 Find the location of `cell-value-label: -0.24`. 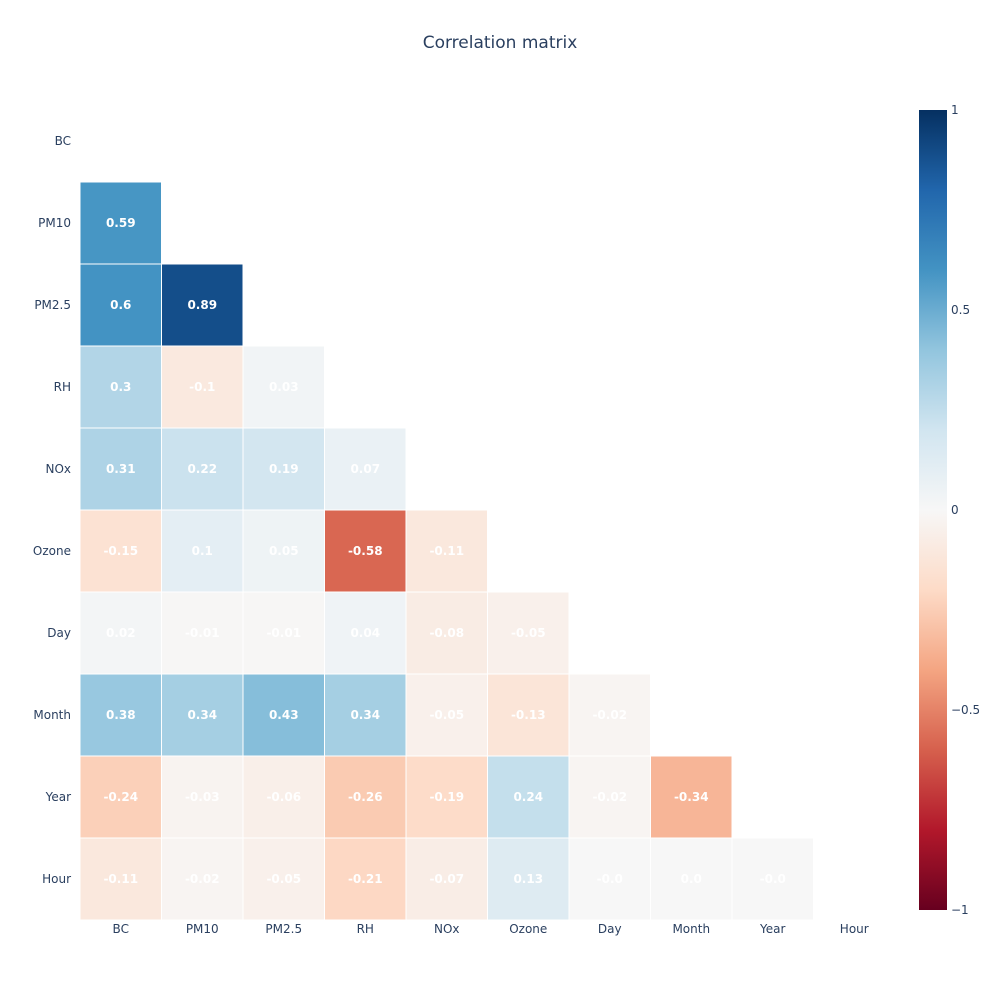

cell-value-label: -0.24 is located at coordinates (120, 797).